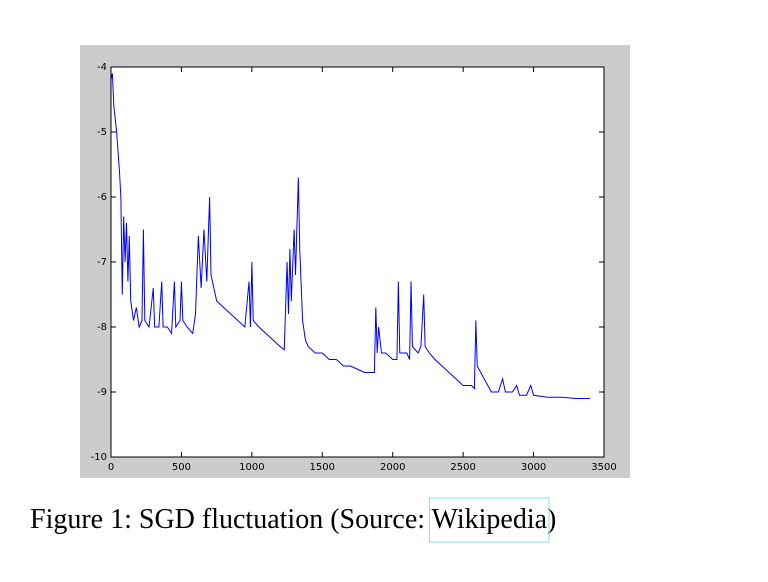  Describe the element at coordinates (181, 467) in the screenshot. I see `x-tick-label: 500` at that location.